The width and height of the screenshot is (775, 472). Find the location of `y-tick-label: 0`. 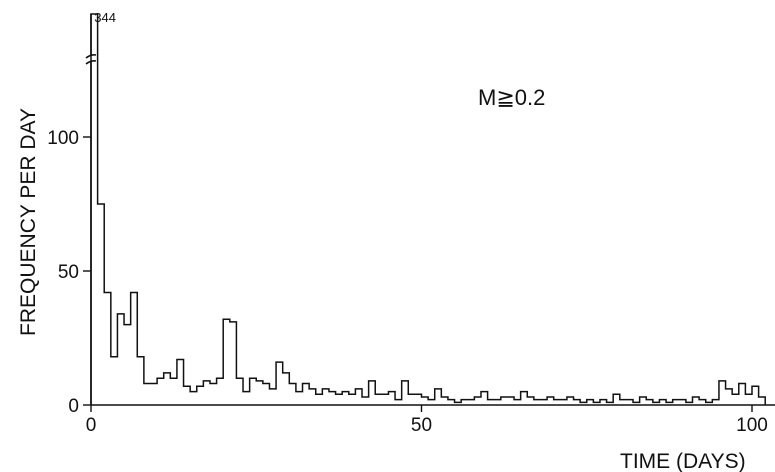

y-tick-label: 0 is located at coordinates (73, 406).